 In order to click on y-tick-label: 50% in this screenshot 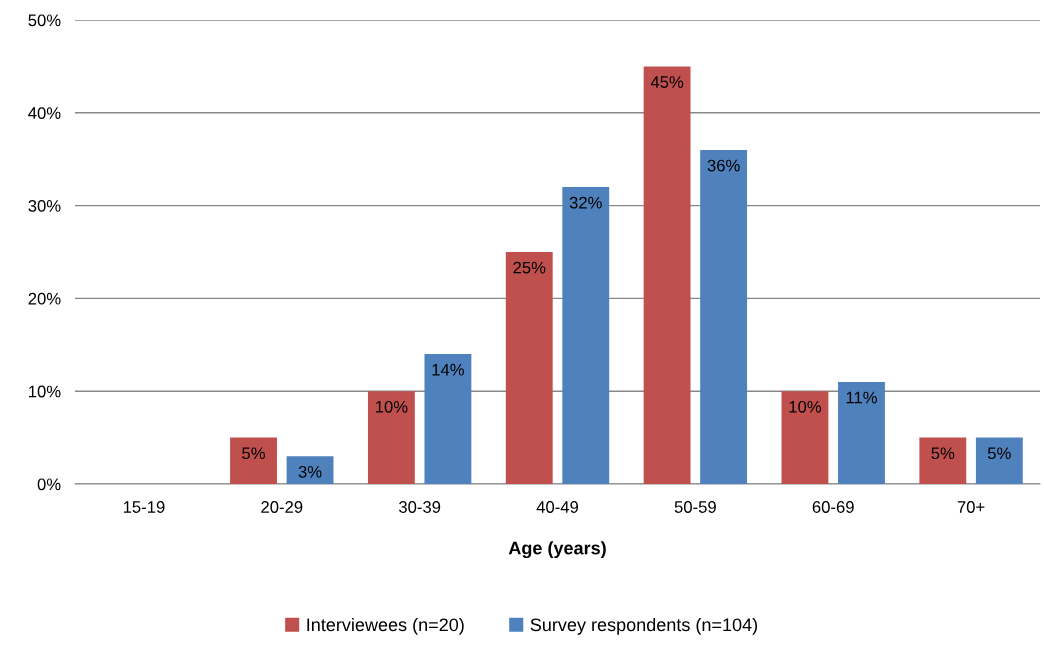, I will do `click(44, 20)`.